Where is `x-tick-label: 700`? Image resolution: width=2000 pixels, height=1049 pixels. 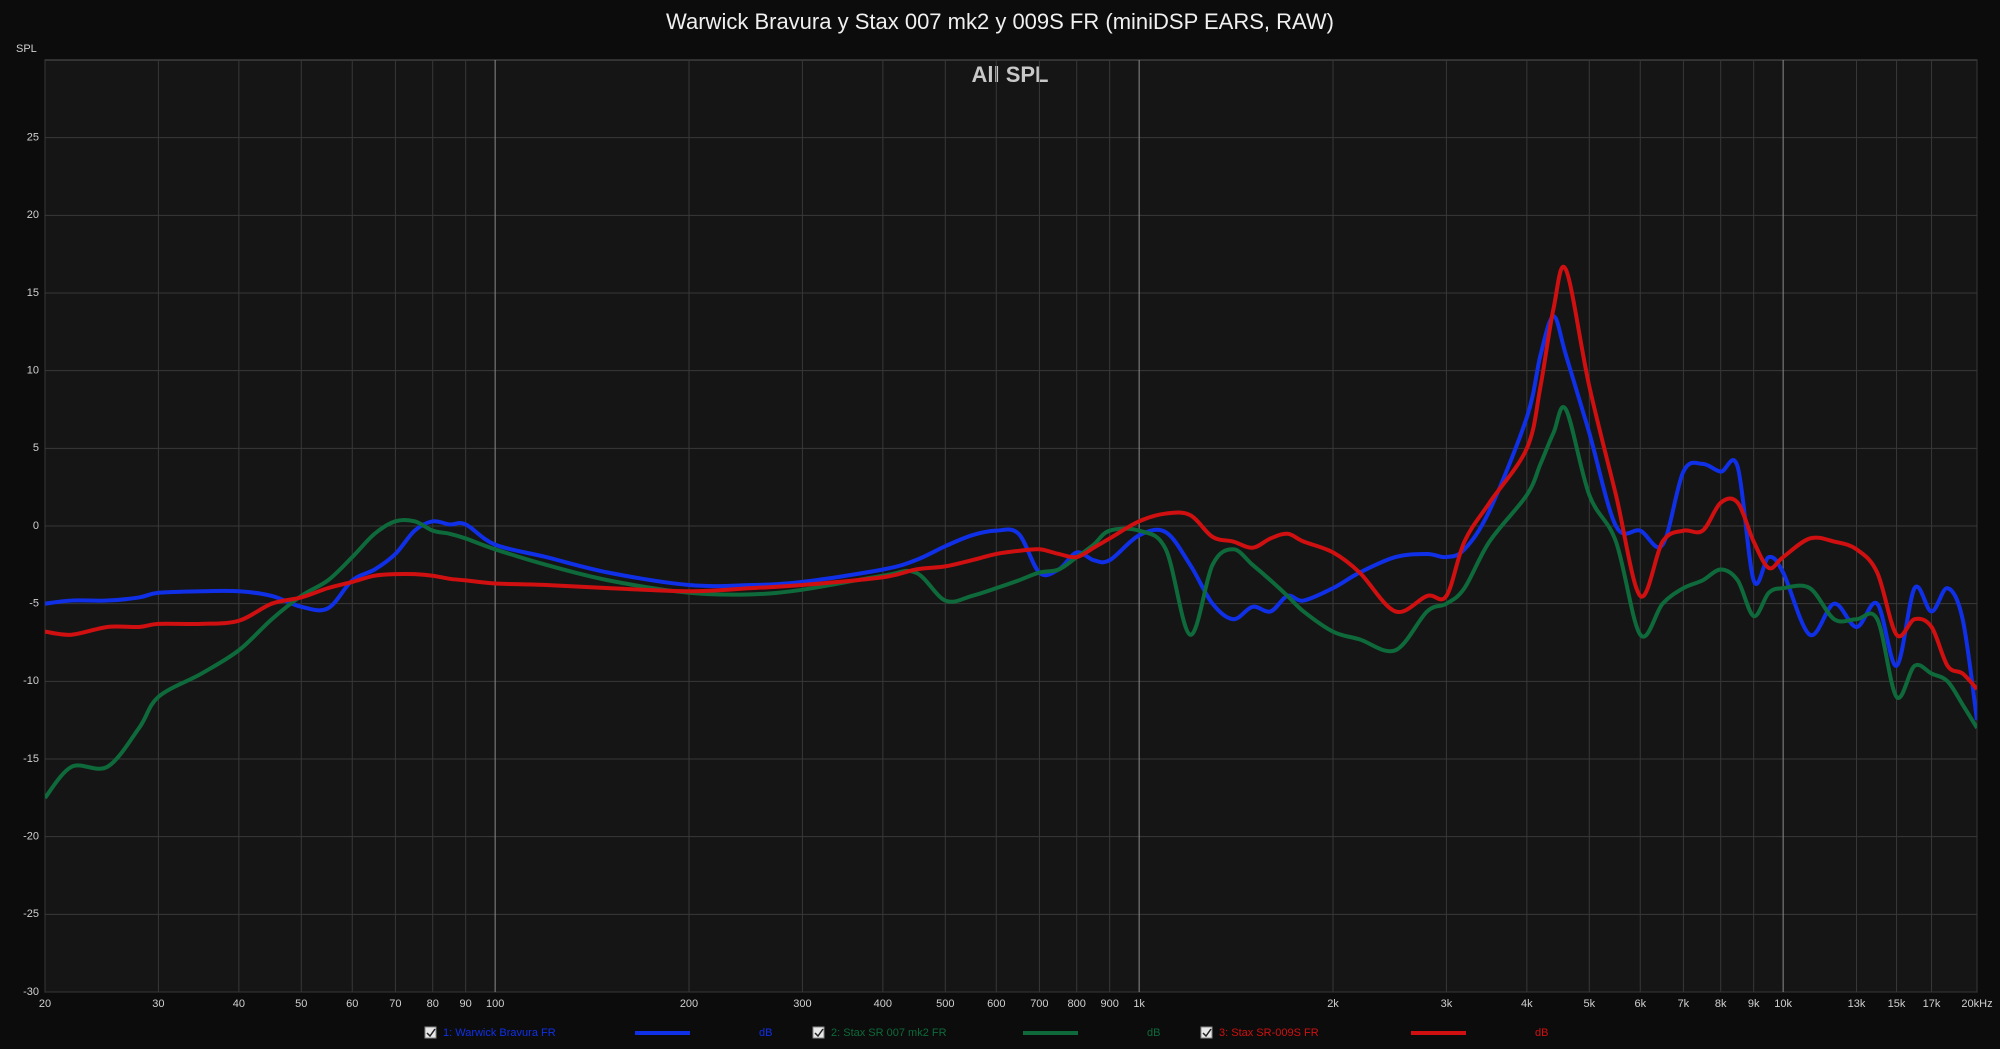 x-tick-label: 700 is located at coordinates (1039, 1004).